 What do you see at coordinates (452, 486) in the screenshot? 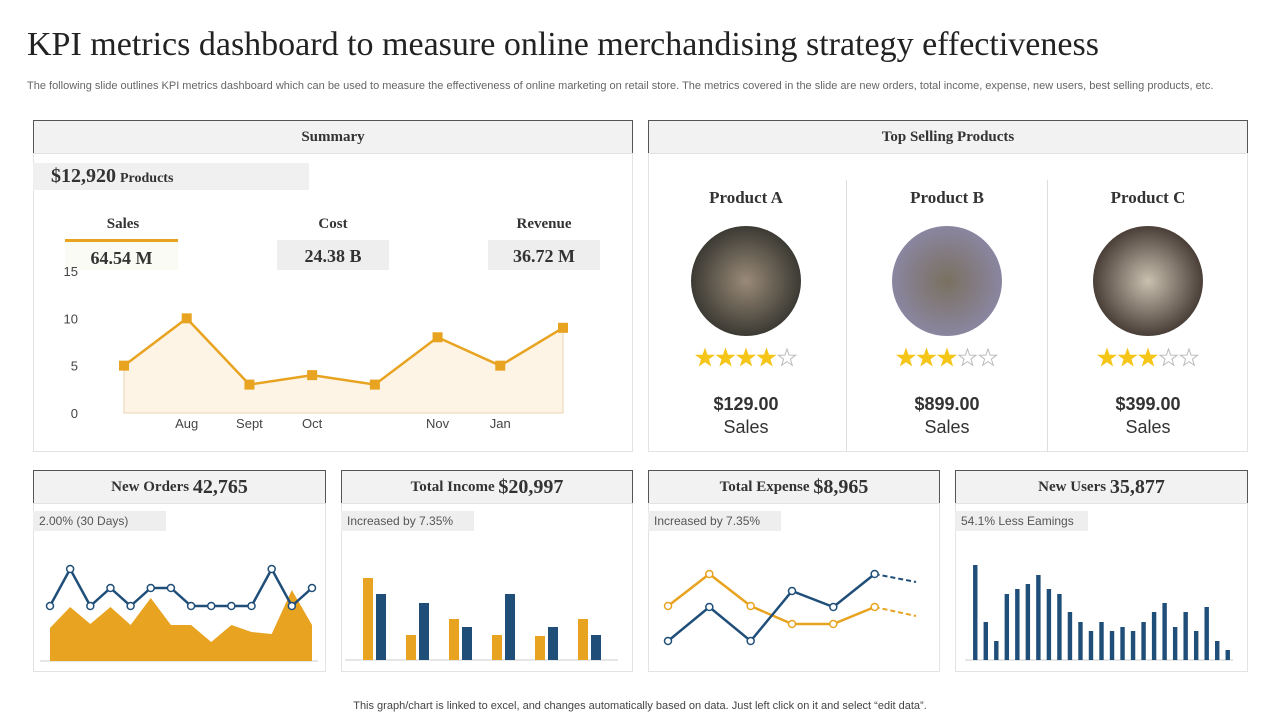
I see `card-title: Total Income` at bounding box center [452, 486].